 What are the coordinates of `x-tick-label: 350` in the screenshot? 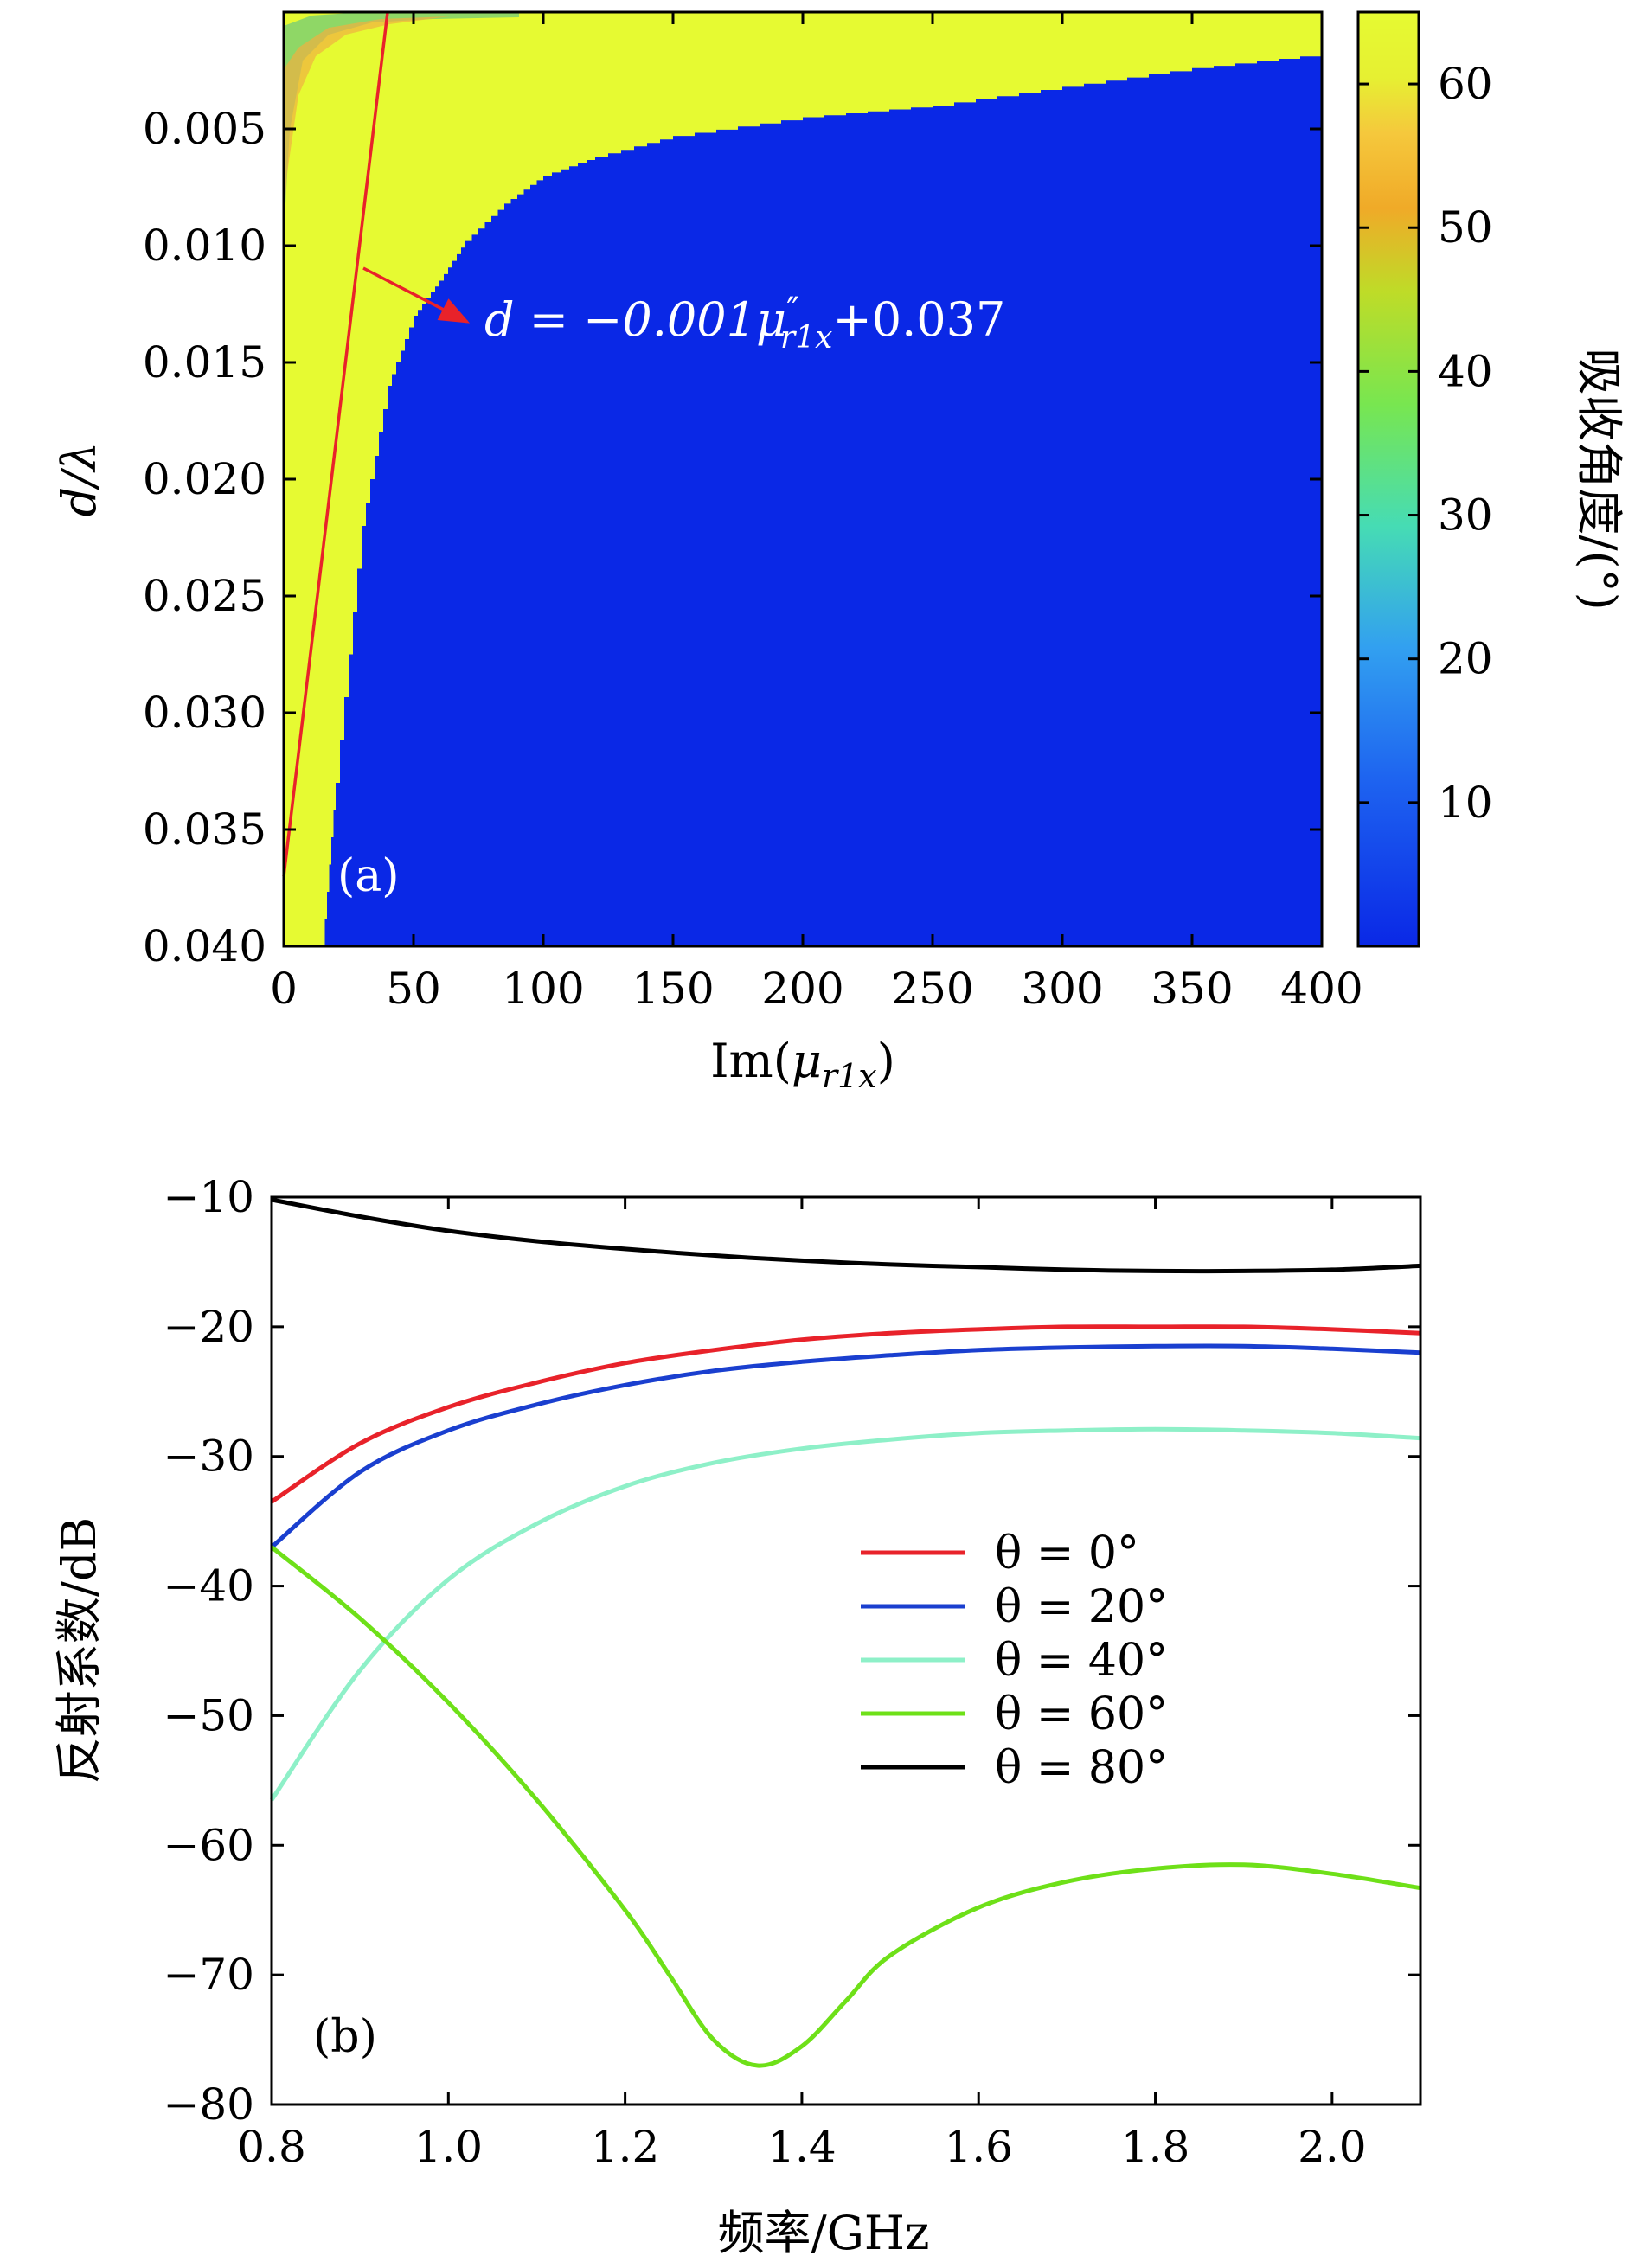 It's located at (1192, 989).